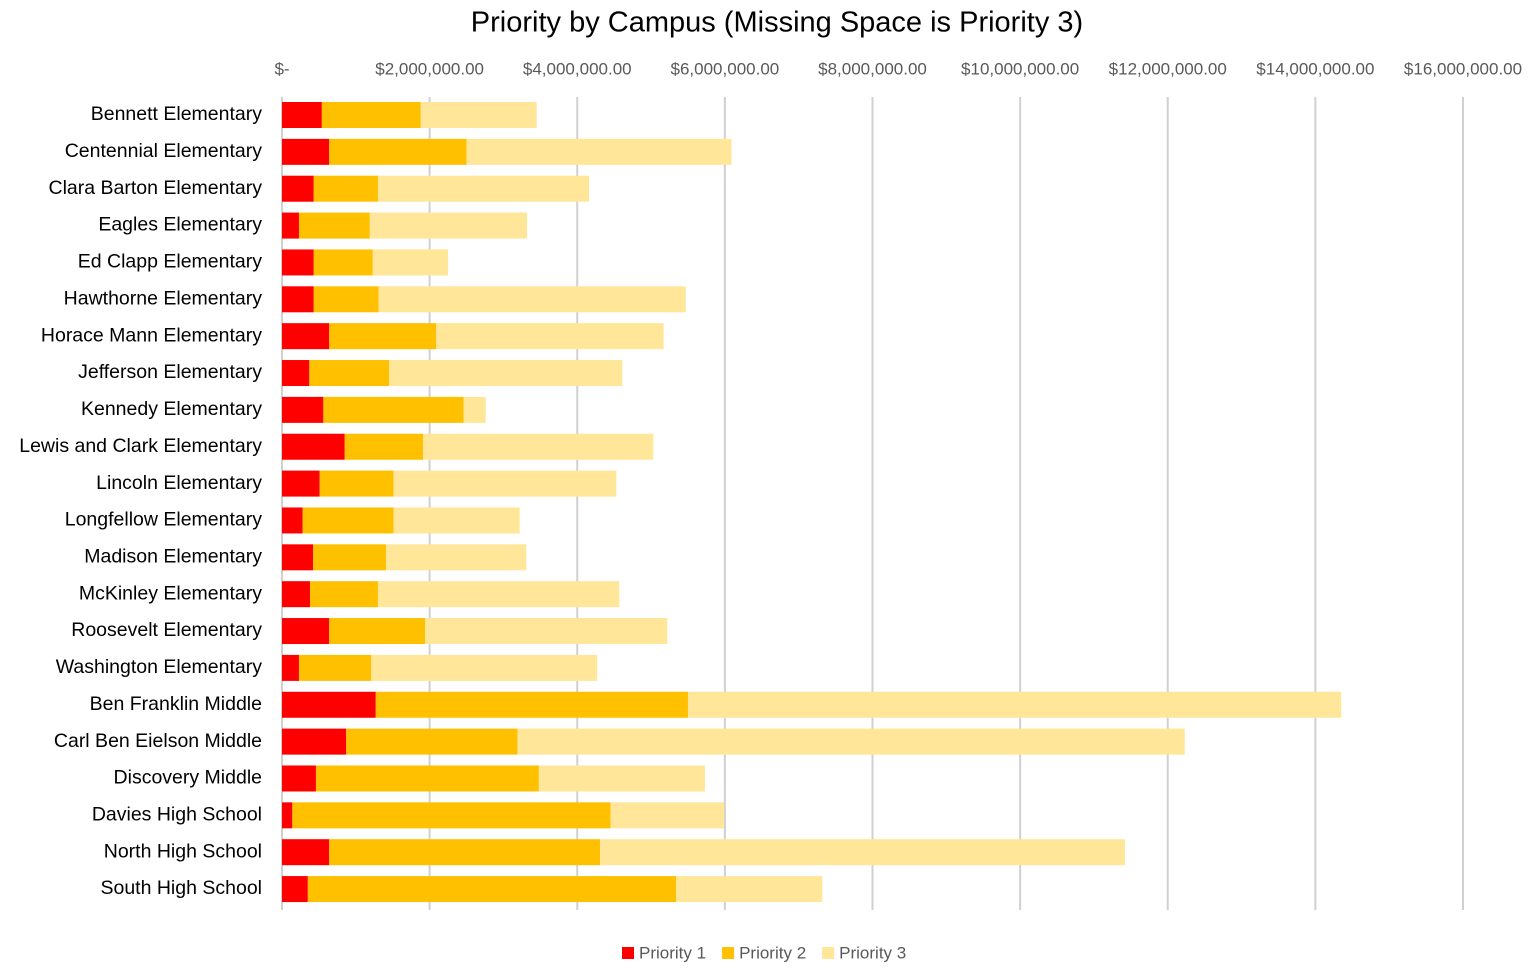 The height and width of the screenshot is (971, 1539). Describe the element at coordinates (180, 225) in the screenshot. I see `y-tick-label: Eagles Elementary` at that location.